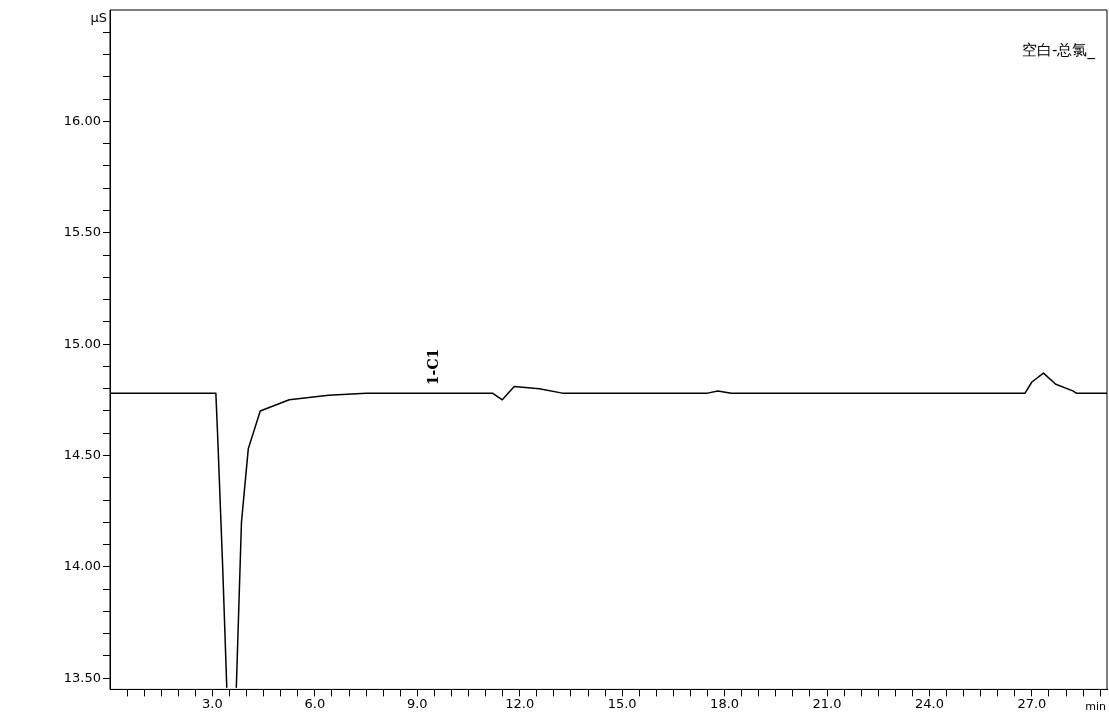 This screenshot has height=712, width=1109. What do you see at coordinates (929, 703) in the screenshot?
I see `x-tick-label: 24.0` at bounding box center [929, 703].